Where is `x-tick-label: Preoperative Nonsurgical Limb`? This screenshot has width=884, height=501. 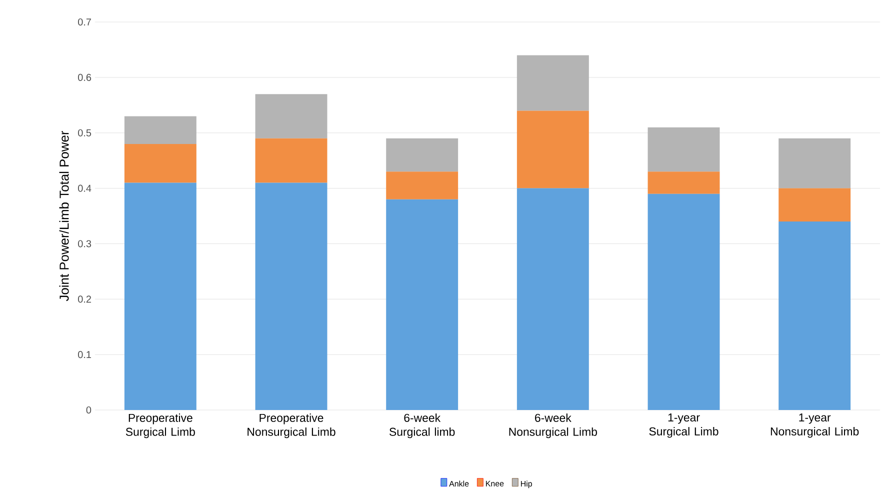 x-tick-label: Preoperative Nonsurgical Limb is located at coordinates (292, 426).